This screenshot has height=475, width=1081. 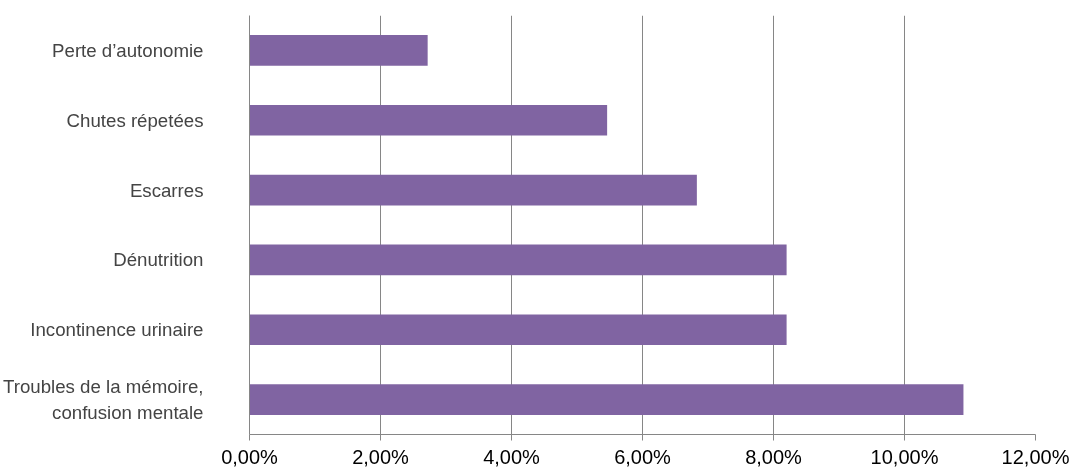 I want to click on y-tick-label: Chutes répetées, so click(x=135, y=120).